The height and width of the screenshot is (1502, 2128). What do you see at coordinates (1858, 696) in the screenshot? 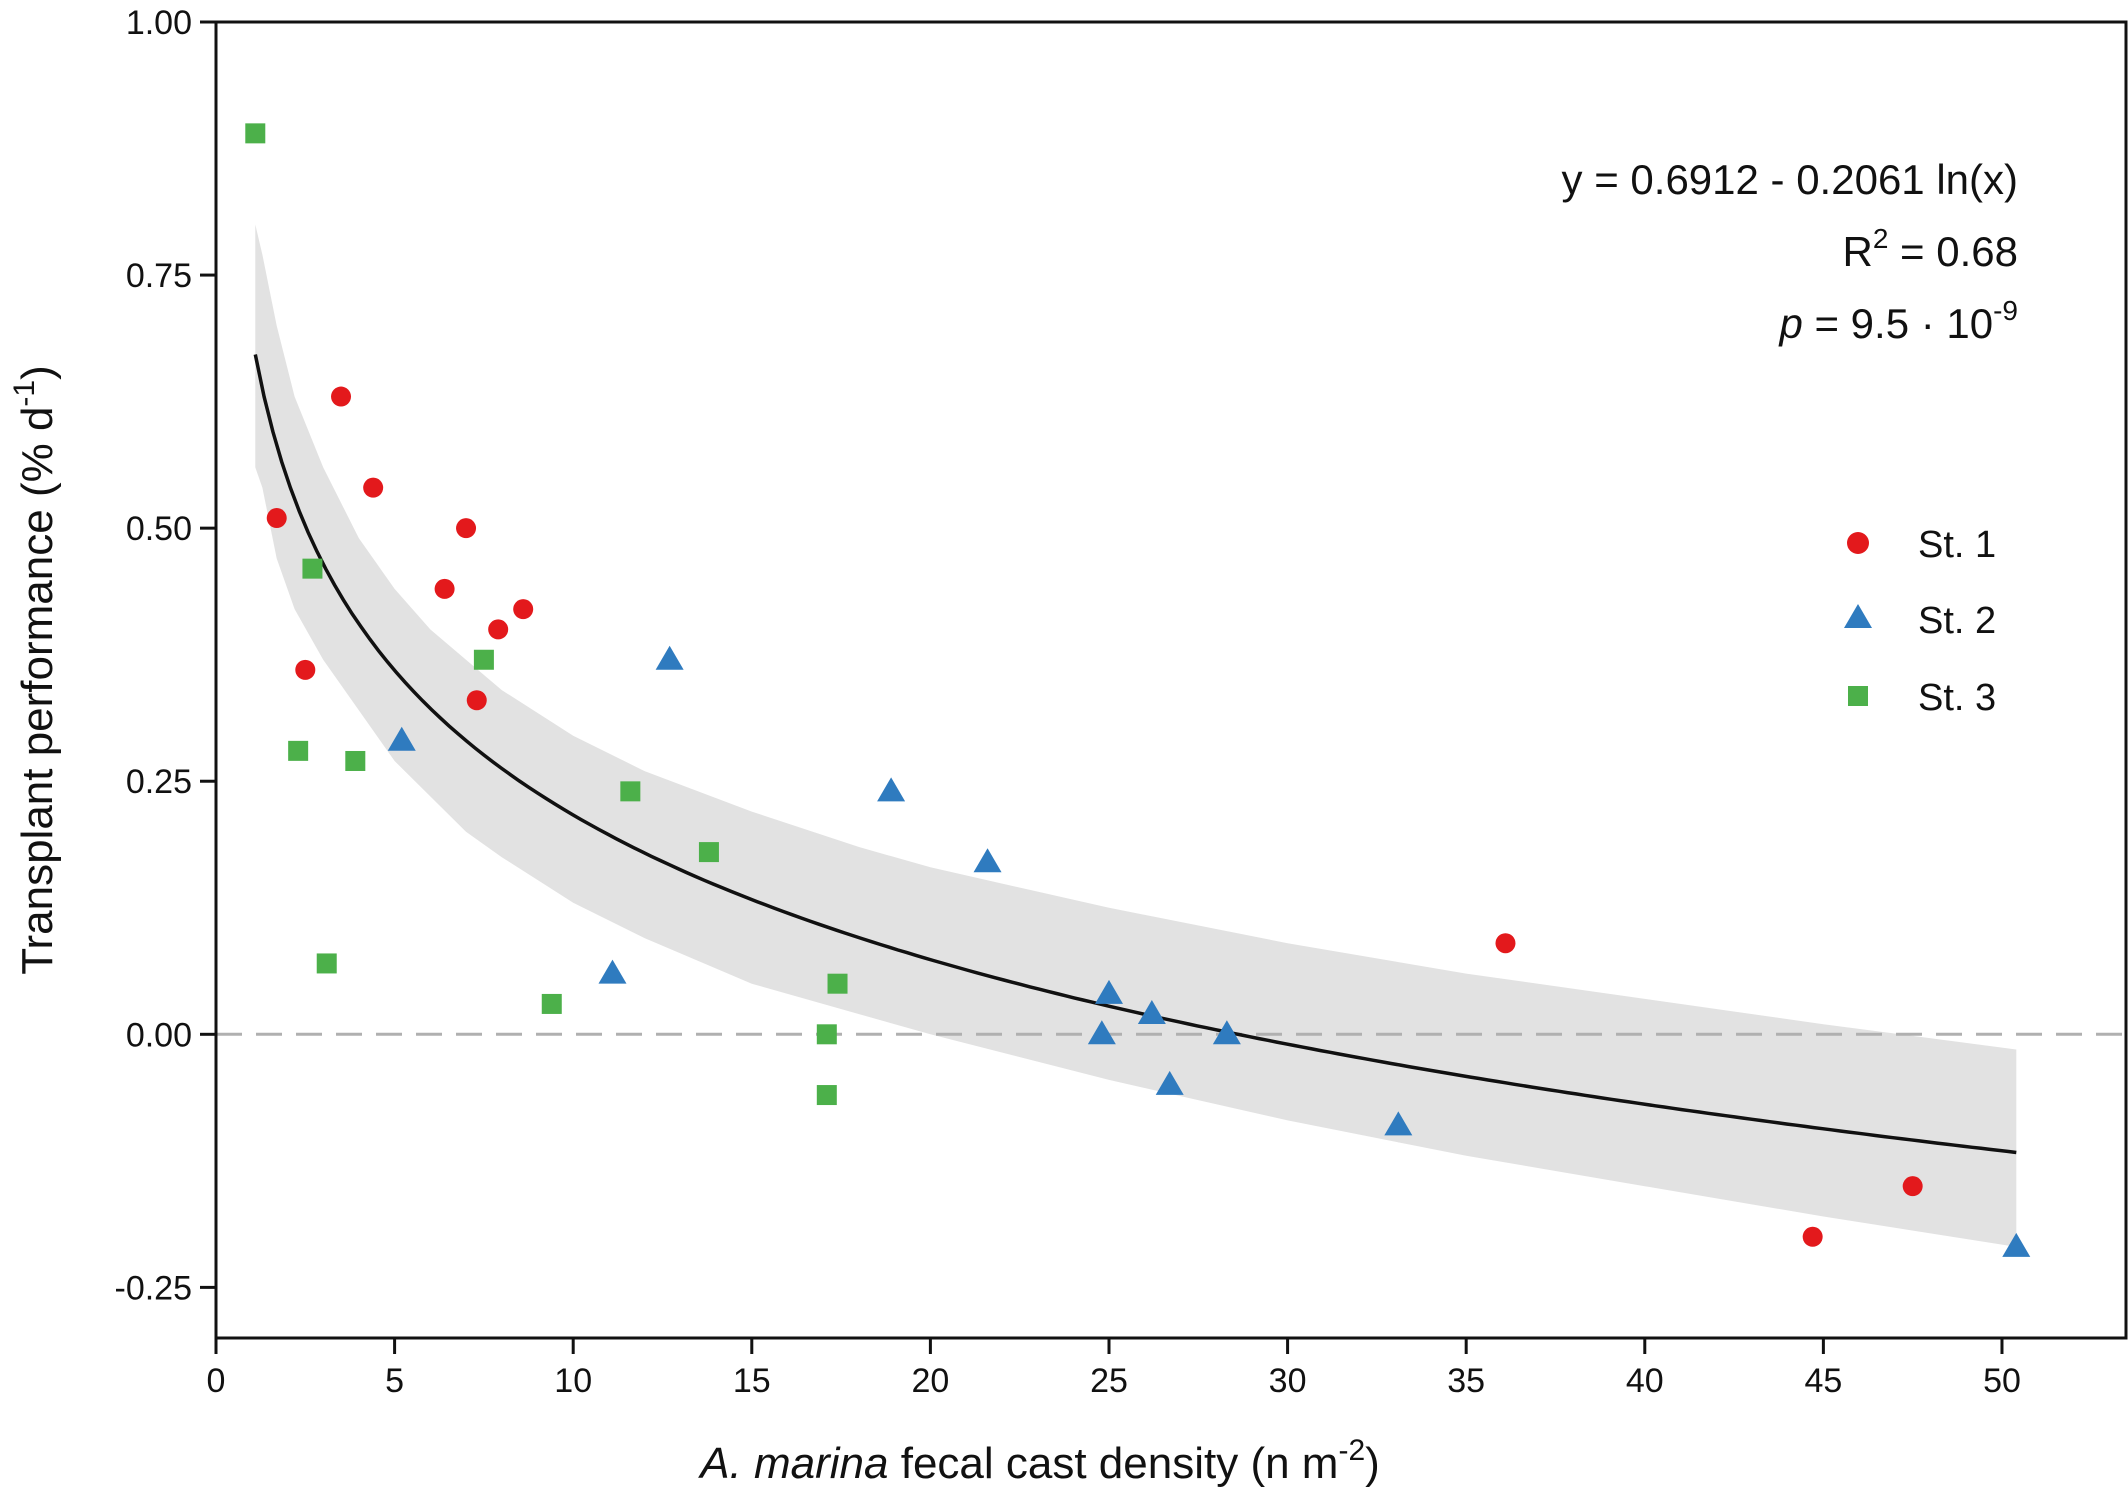
I see `legend-marker-st3` at bounding box center [1858, 696].